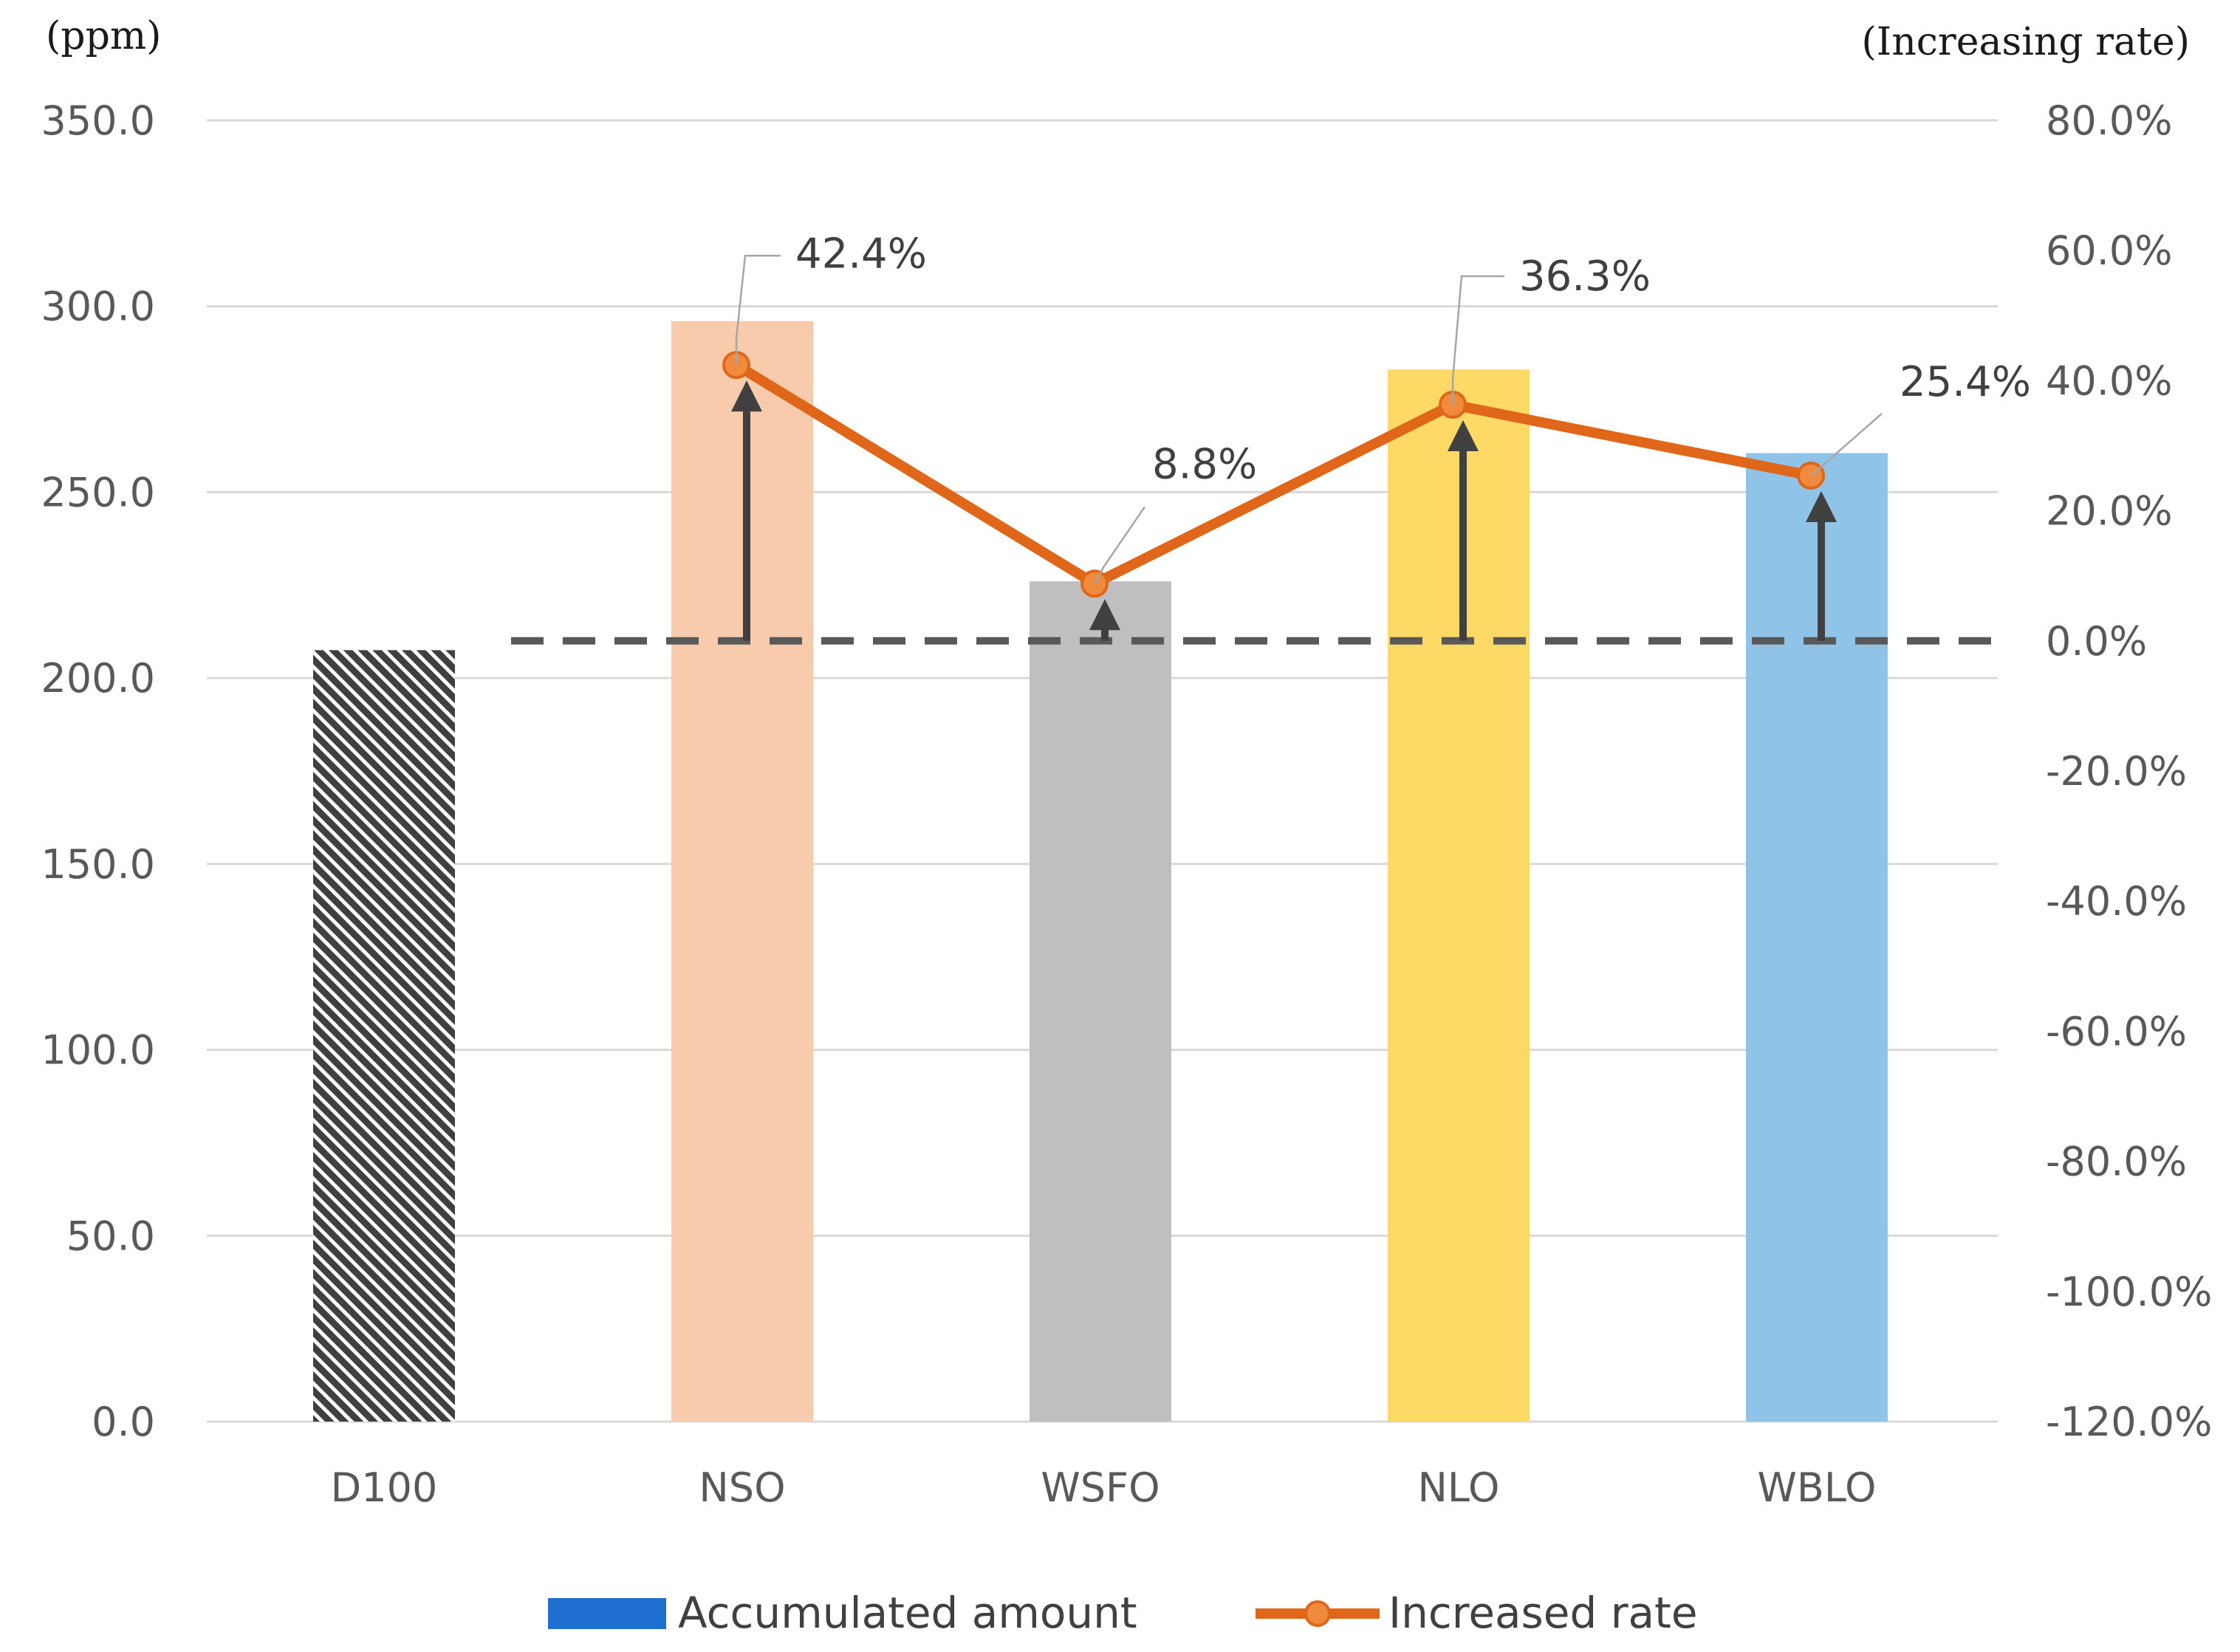  What do you see at coordinates (2109, 511) in the screenshot?
I see `right-tick-label: 20.0%` at bounding box center [2109, 511].